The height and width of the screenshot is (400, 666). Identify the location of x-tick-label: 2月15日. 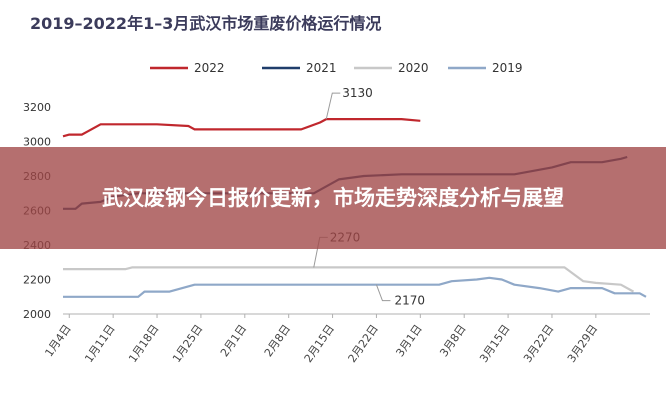
(319, 343).